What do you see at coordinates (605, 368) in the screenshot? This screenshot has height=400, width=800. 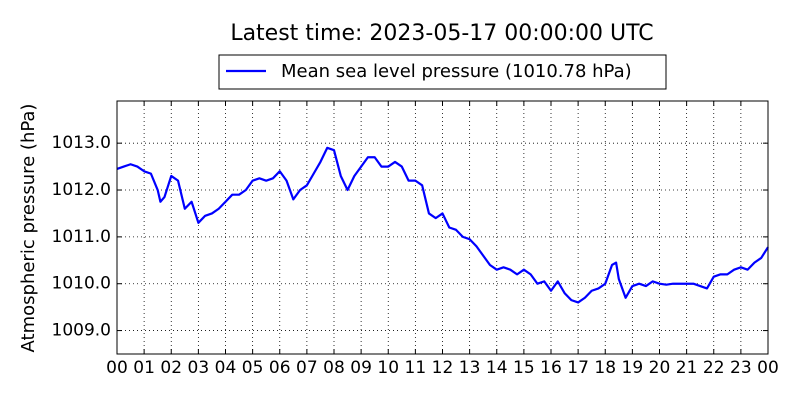 I see `x-tick-label: 18` at bounding box center [605, 368].